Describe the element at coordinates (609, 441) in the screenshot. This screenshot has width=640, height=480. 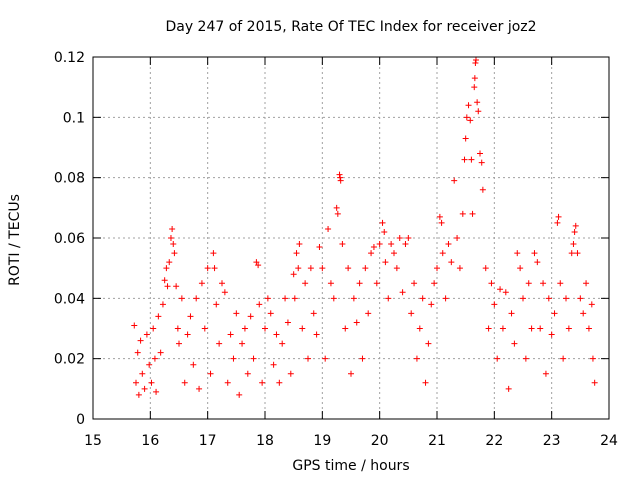
I see `x-tick-label: 24` at that location.